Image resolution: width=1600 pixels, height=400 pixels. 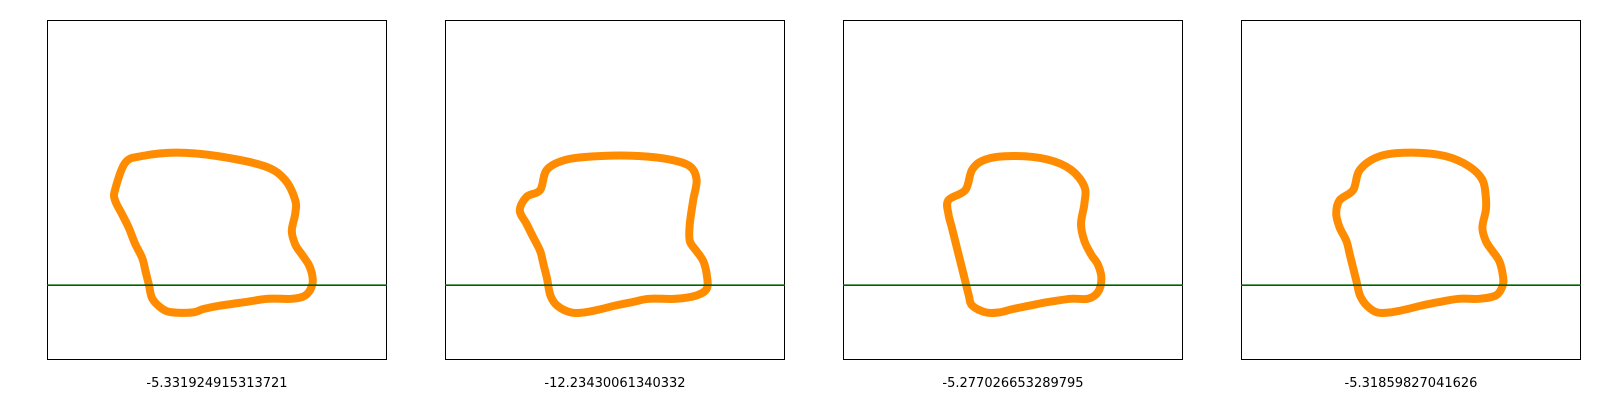 What do you see at coordinates (1411, 383) in the screenshot?
I see `panel-caption: -5.31859827041626` at bounding box center [1411, 383].